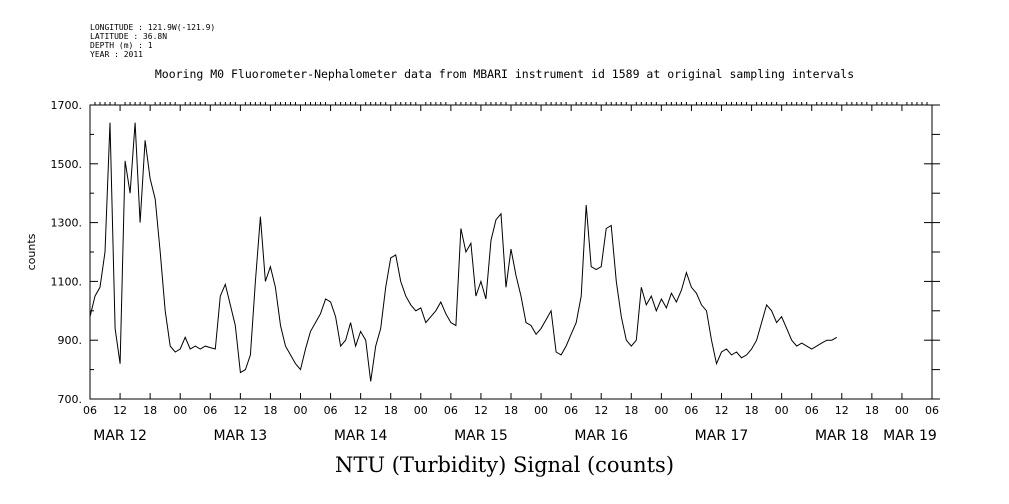  What do you see at coordinates (121, 45) in the screenshot?
I see `depth-label: DEPTH (m) : 1` at bounding box center [121, 45].